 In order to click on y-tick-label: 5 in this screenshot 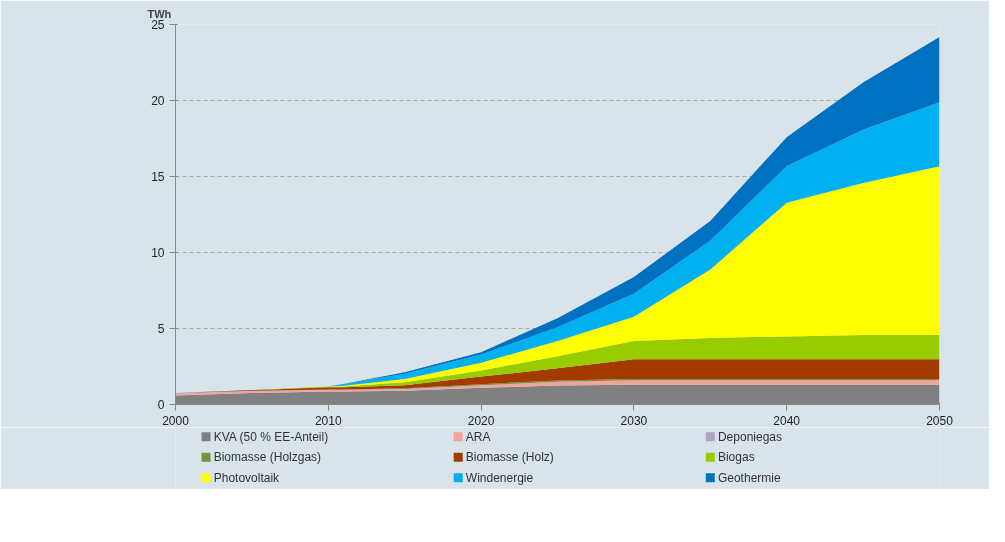, I will do `click(161, 329)`.